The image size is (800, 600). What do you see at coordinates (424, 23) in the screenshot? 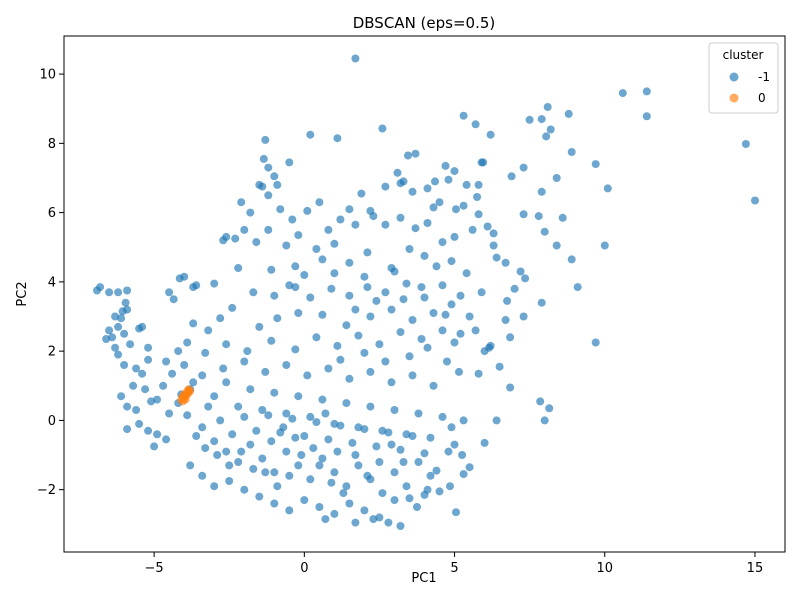
I see `chart-title: DBSCAN (eps=0.5)` at bounding box center [424, 23].